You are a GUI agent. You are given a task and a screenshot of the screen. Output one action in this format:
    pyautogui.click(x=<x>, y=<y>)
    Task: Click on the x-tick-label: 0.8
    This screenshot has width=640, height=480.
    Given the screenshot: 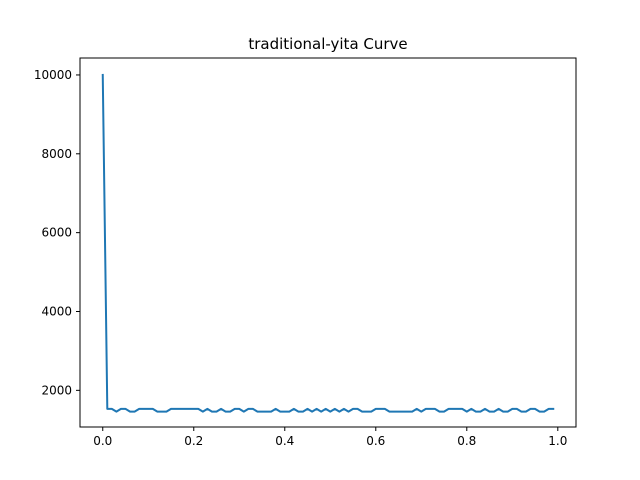 What is the action you would take?
    pyautogui.click(x=466, y=441)
    